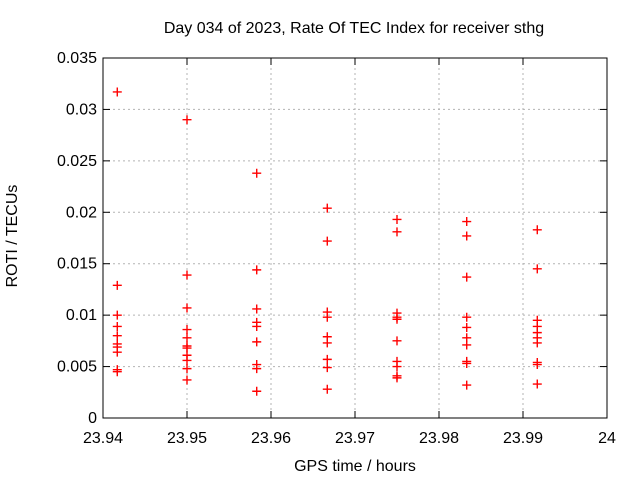  Describe the element at coordinates (92, 418) in the screenshot. I see `y-tick-label: 0` at that location.